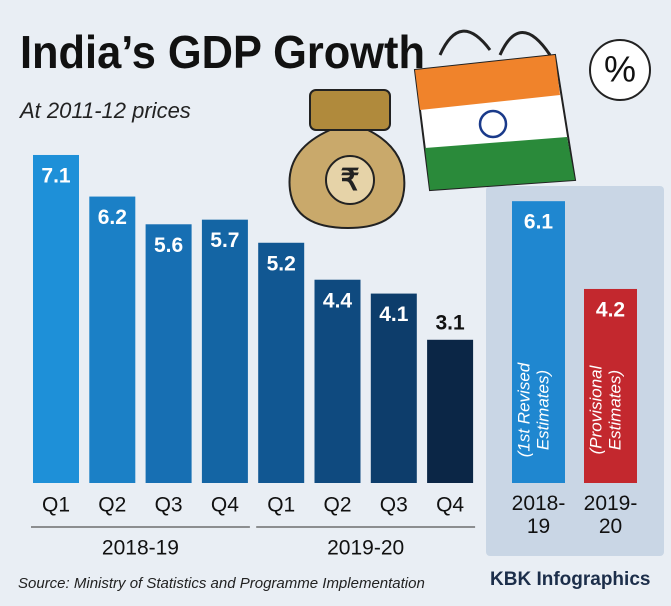 Image resolution: width=671 pixels, height=606 pixels. What do you see at coordinates (347, 159) in the screenshot?
I see `money-bag-icon: ₹` at bounding box center [347, 159].